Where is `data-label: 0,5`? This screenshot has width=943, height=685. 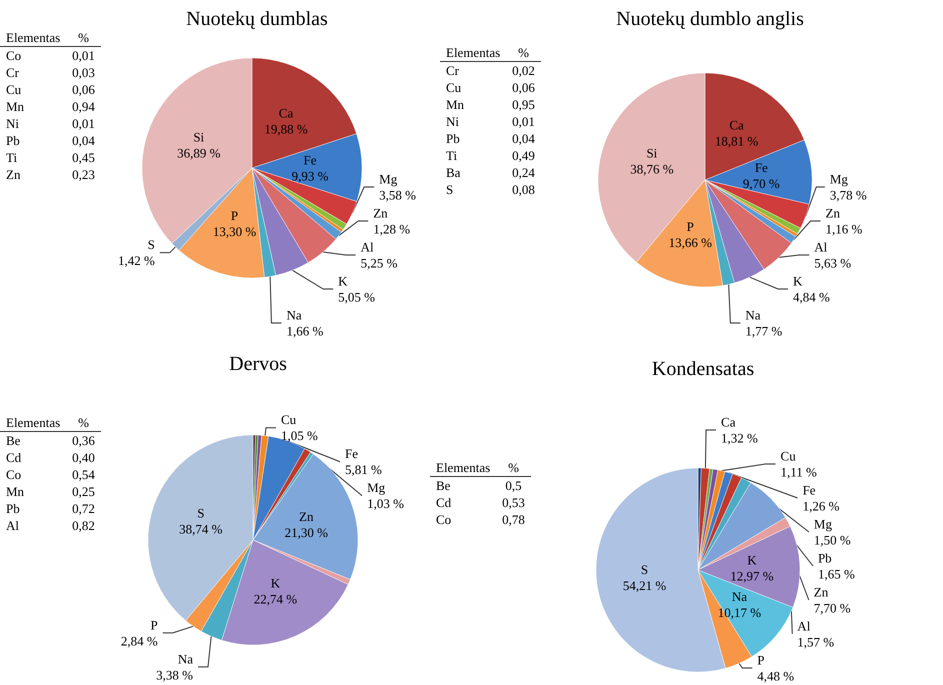
data-label: 0,5 is located at coordinates (513, 485).